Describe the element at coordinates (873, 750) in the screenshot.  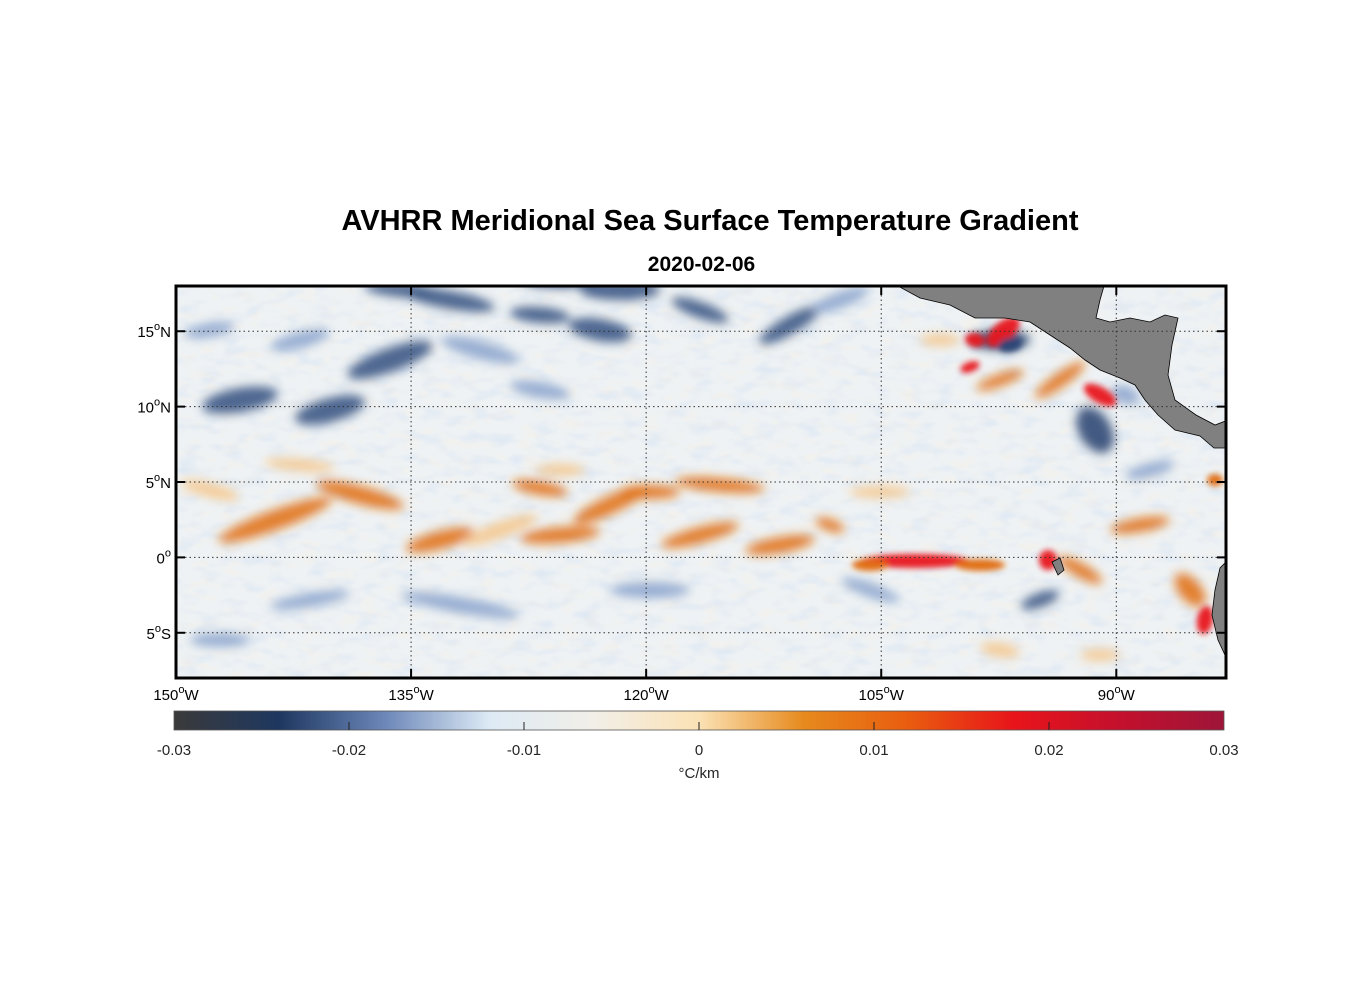
I see `colorbar-tick-label: 0.01` at that location.